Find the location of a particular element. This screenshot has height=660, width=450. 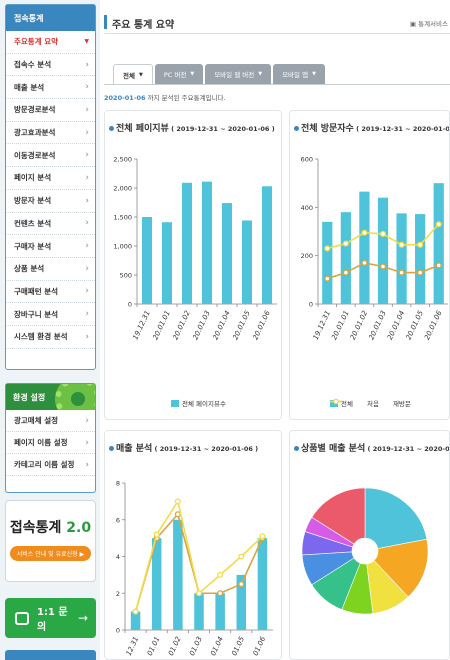

sidebar-item-label: 장바구니 분석 is located at coordinates (36, 314).